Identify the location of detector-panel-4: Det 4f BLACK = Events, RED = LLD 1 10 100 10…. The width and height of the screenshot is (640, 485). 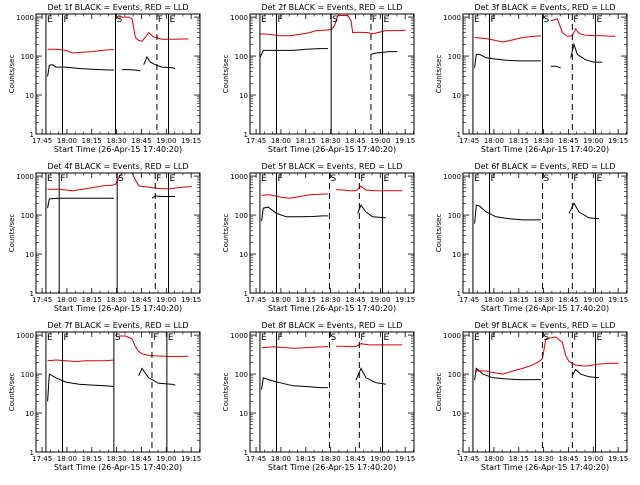
(104, 237).